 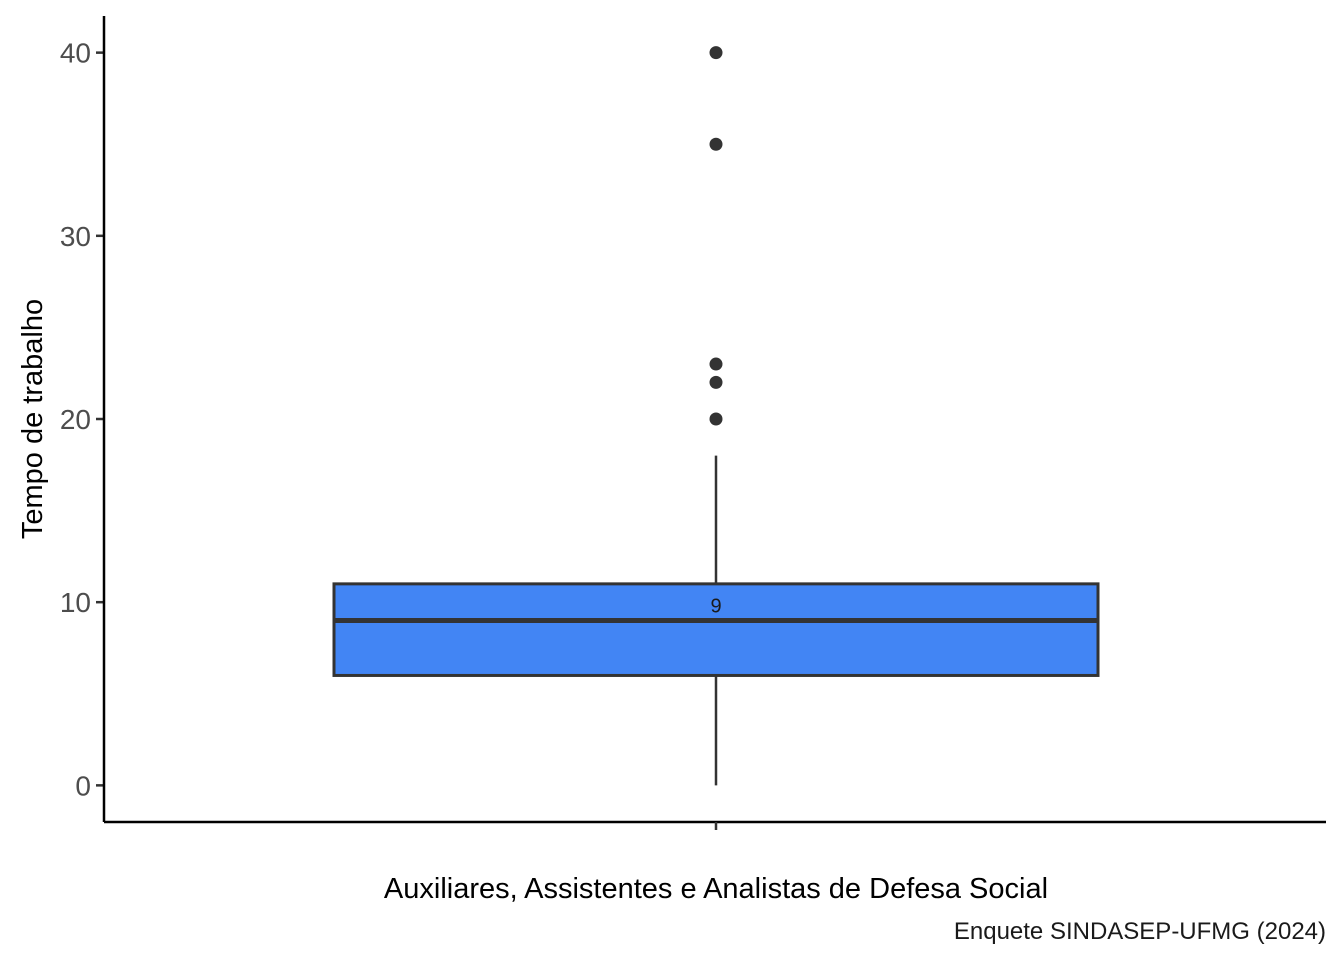 I want to click on y-tick-label: 10, so click(x=75, y=602).